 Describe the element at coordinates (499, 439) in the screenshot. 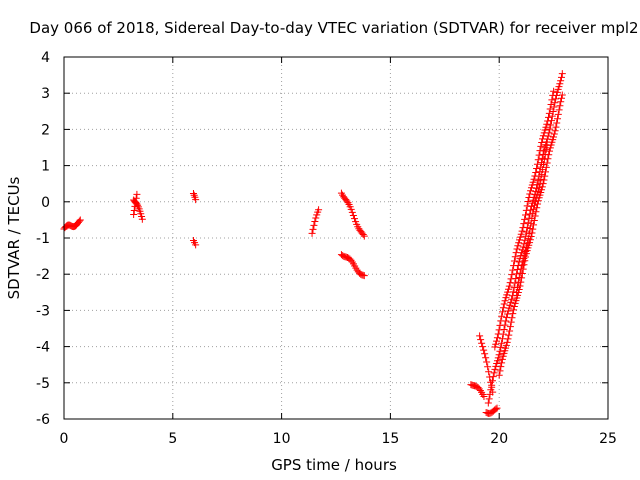

I see `x-tick-label: 20` at that location.